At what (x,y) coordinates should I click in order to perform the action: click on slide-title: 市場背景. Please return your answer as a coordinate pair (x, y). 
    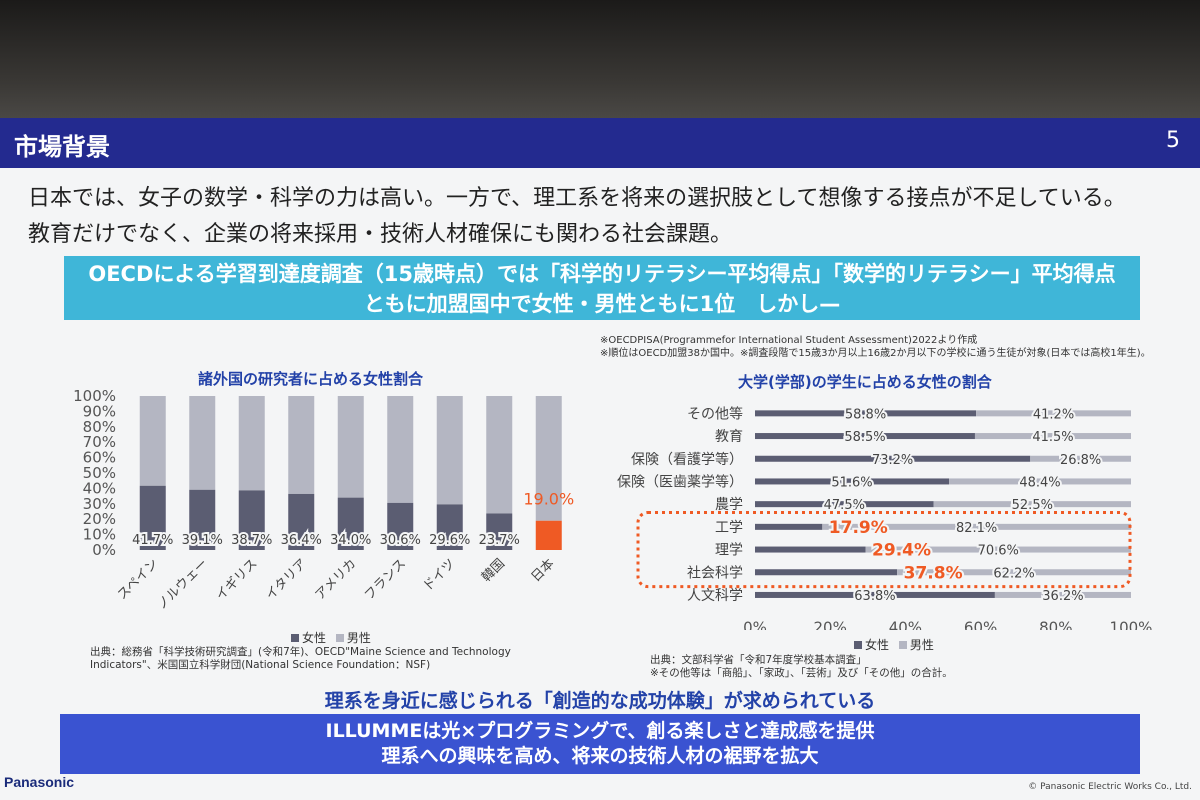
    Looking at the image, I should click on (62, 147).